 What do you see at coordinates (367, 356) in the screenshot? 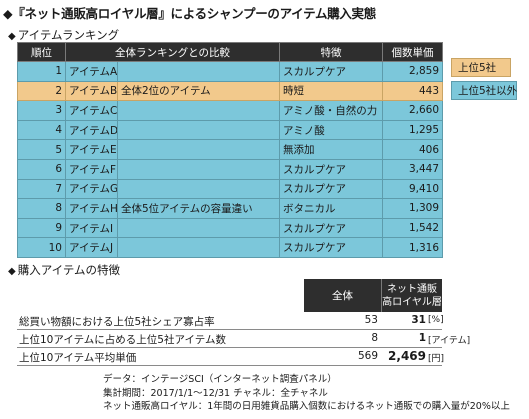
I see `value-all: 569` at bounding box center [367, 356].